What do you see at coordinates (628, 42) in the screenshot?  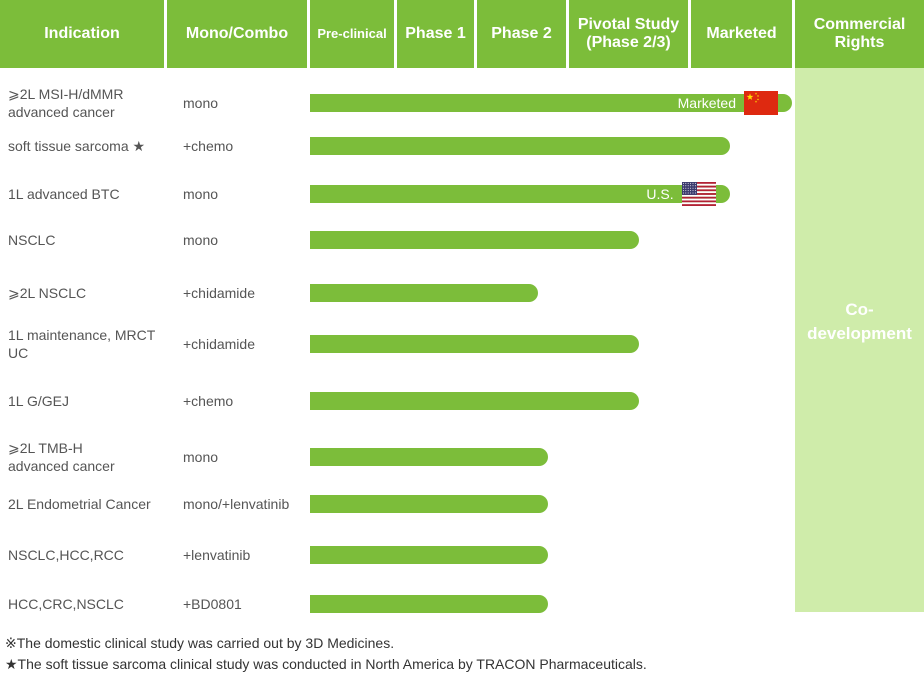 I see `header-pivotal-line2: (Phase 2/3)` at bounding box center [628, 42].